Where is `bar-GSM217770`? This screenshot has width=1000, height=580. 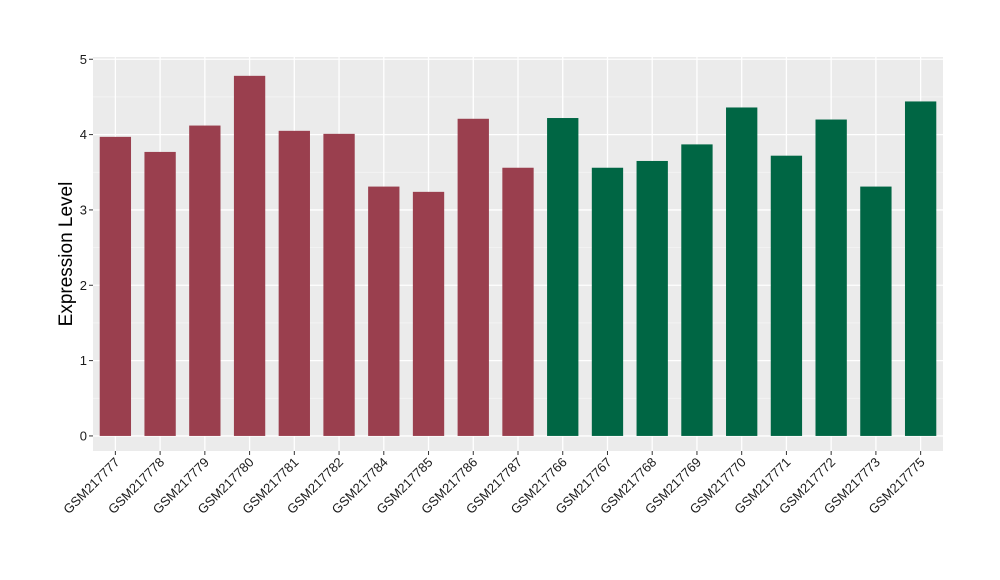
bar-GSM217770 is located at coordinates (742, 271).